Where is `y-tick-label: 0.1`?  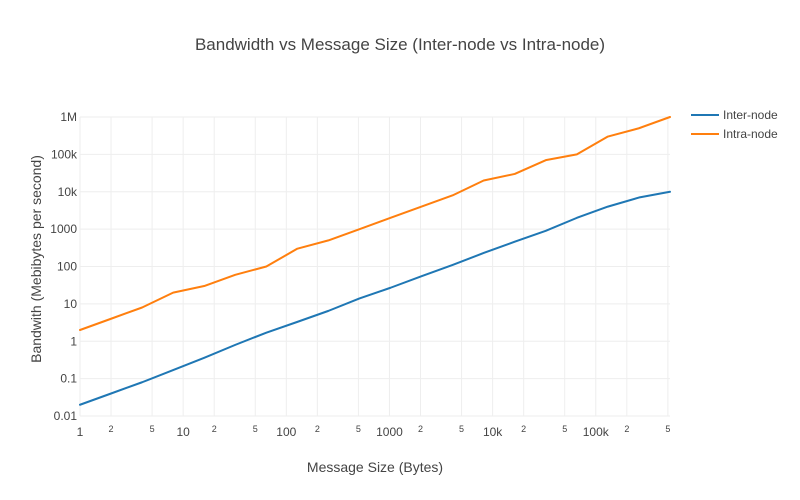
y-tick-label: 0.1 is located at coordinates (68, 379).